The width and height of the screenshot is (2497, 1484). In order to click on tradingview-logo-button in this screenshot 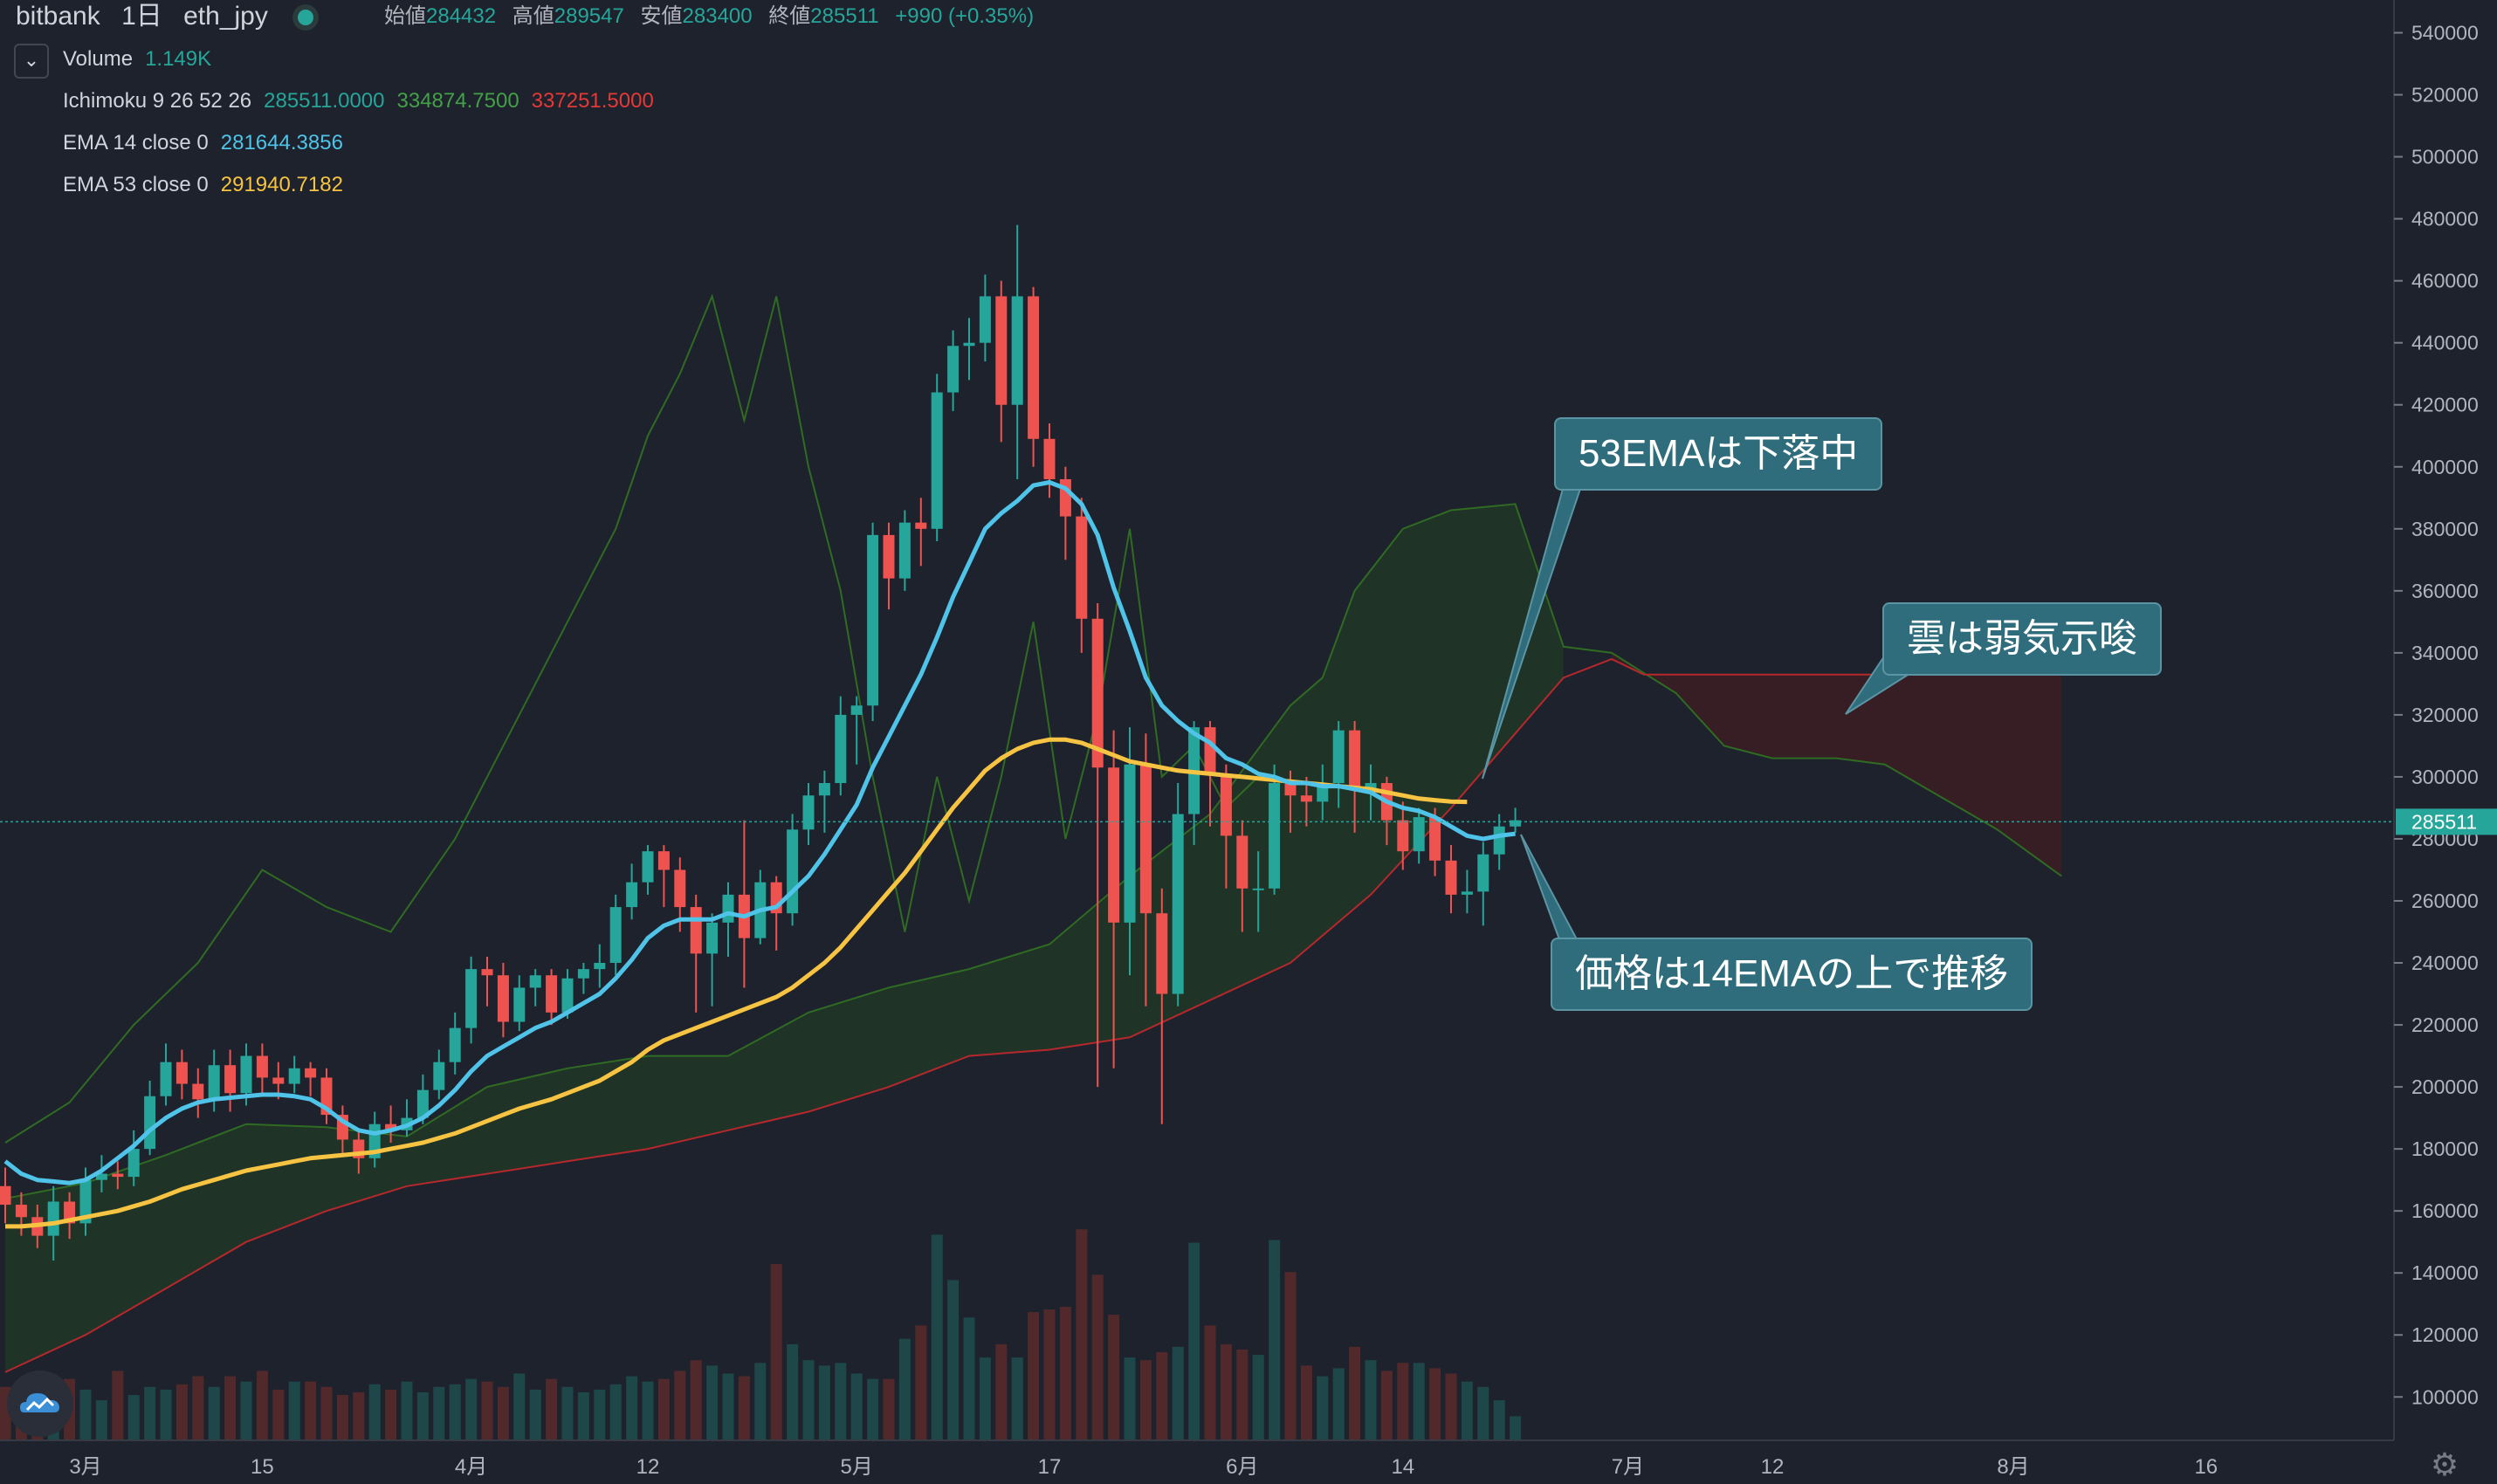, I will do `click(40, 1404)`.